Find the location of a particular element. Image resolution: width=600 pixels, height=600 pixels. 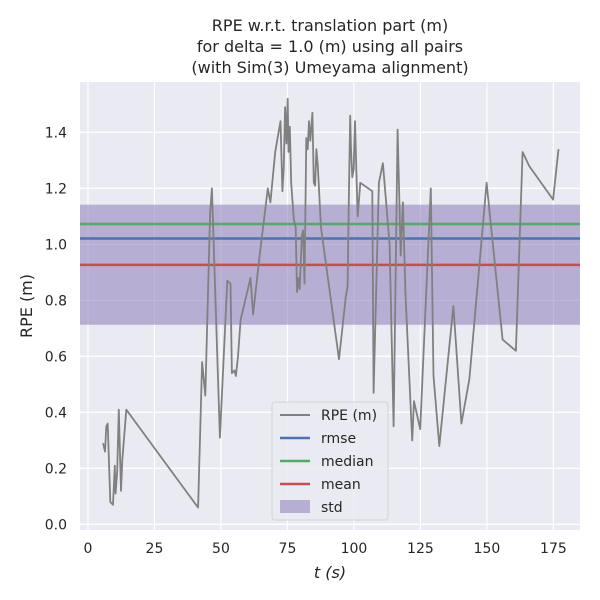

x-tick-label: 150 is located at coordinates (487, 549).